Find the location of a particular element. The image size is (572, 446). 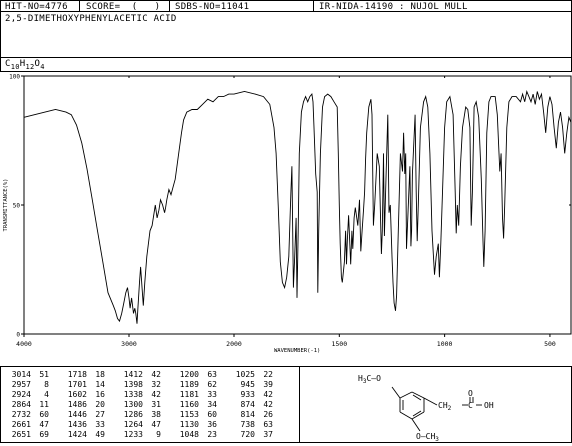

hydroxyl-label: OH is located at coordinates (489, 405).